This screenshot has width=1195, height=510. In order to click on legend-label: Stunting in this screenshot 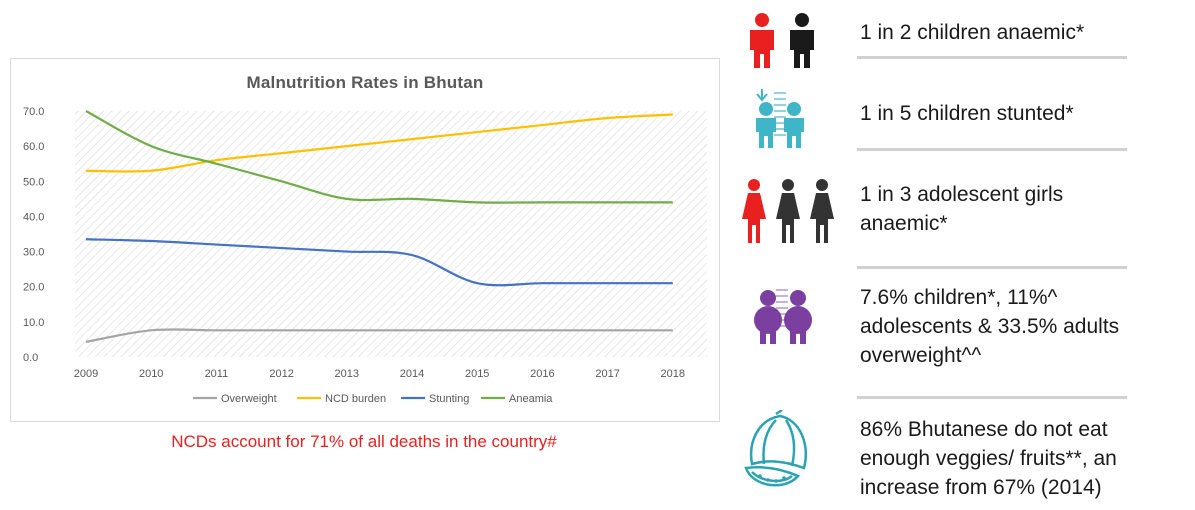, I will do `click(449, 399)`.